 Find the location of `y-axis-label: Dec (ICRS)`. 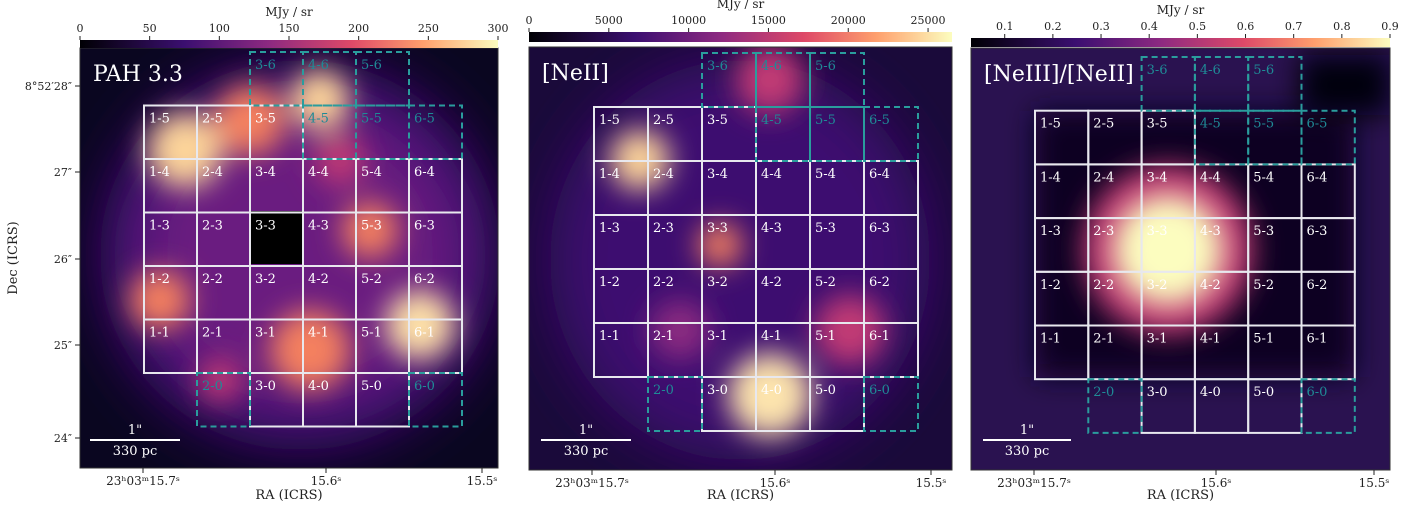

y-axis-label: Dec (ICRS) is located at coordinates (13, 257).